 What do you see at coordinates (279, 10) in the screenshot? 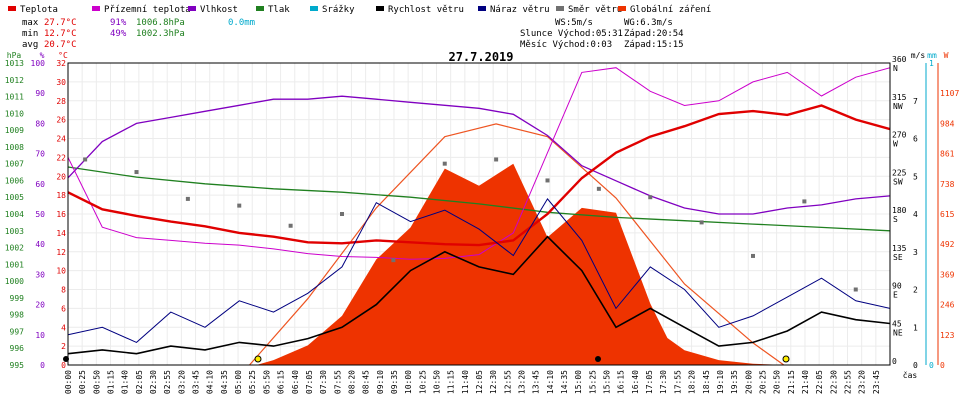
I see `legend-label-3: Tlak` at bounding box center [279, 10].